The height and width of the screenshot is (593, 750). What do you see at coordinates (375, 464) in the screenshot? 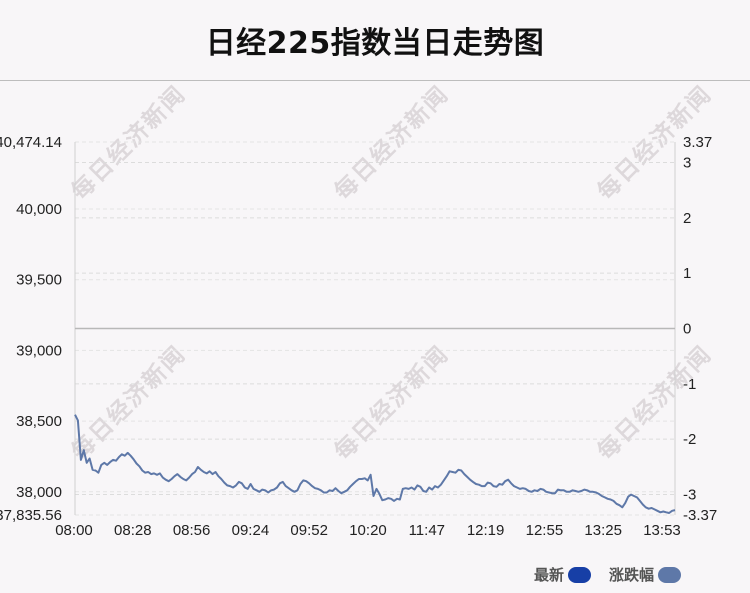
I see `series-line-latest` at bounding box center [375, 464].